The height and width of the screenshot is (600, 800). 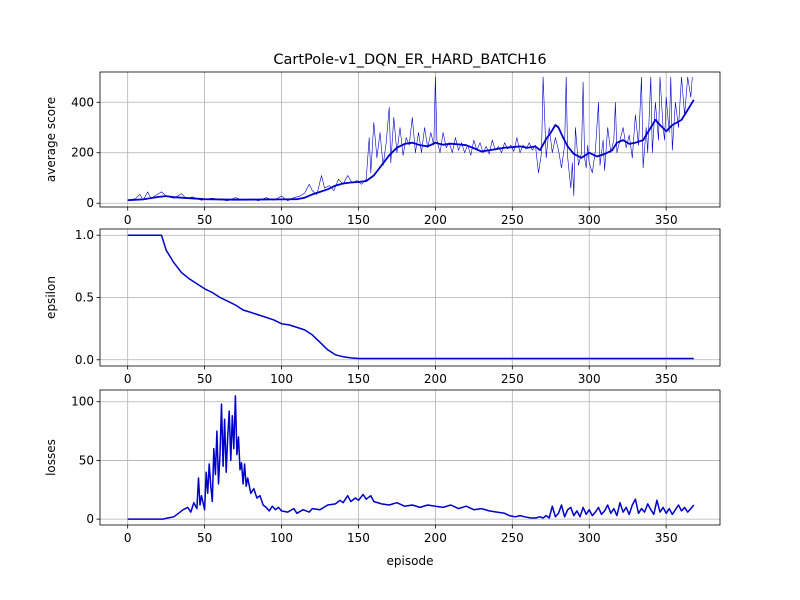 I want to click on y-tick-label: 100, so click(x=82, y=402).